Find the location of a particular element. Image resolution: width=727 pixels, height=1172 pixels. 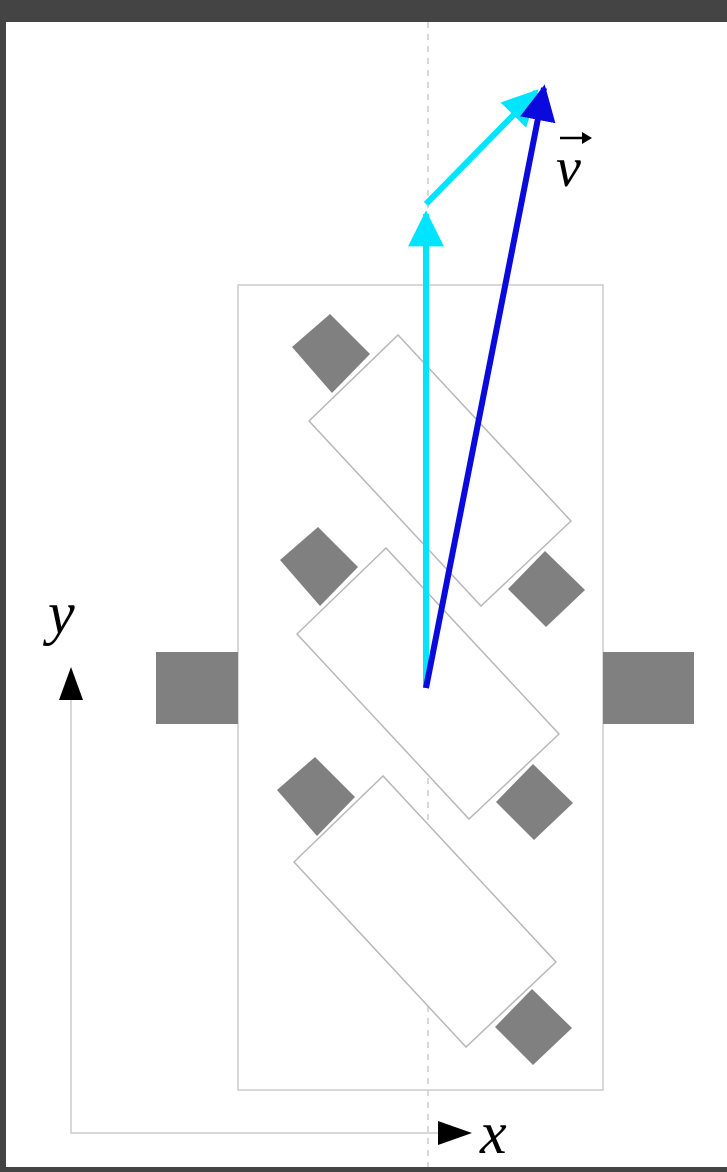

roller-bottom is located at coordinates (424, 911).